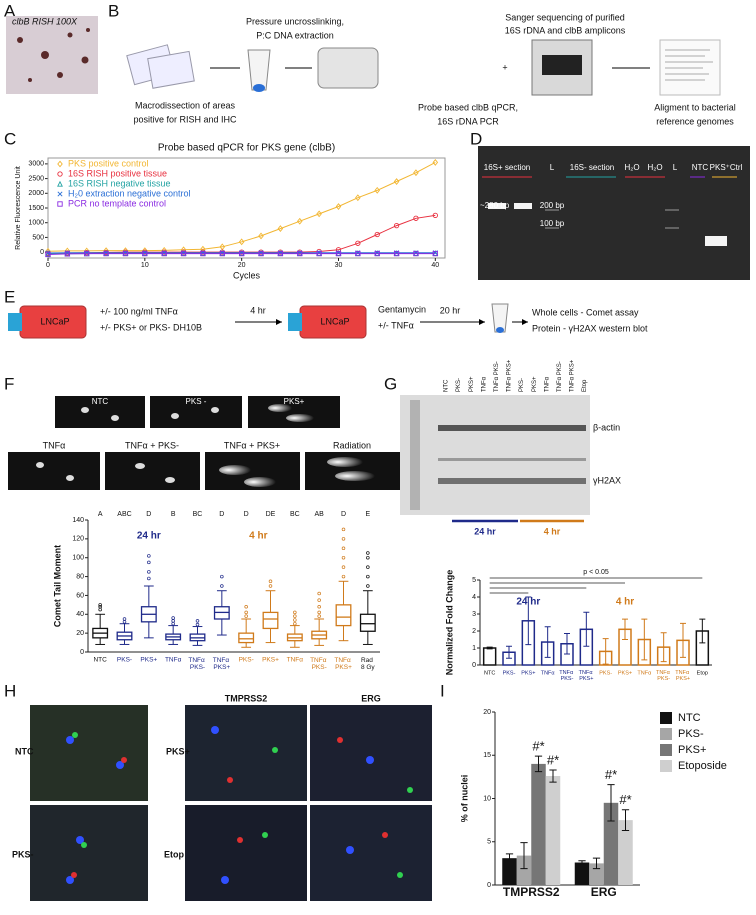  What do you see at coordinates (57, 586) in the screenshot?
I see `y-axis-label: Comet Tail Moment` at bounding box center [57, 586].